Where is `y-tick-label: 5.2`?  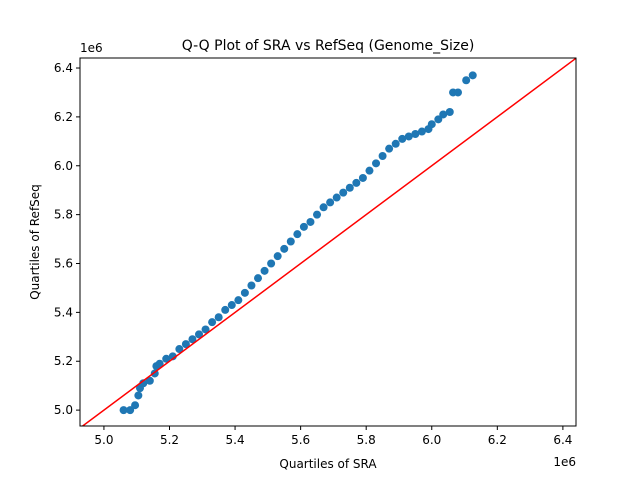
y-tick-label: 5.2 is located at coordinates (63, 361).